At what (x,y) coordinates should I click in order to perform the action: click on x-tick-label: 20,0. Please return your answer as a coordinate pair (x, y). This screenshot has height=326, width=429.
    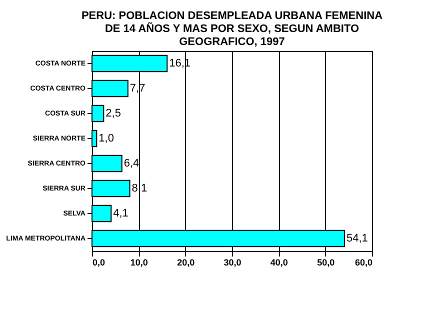
    Looking at the image, I should click on (186, 263).